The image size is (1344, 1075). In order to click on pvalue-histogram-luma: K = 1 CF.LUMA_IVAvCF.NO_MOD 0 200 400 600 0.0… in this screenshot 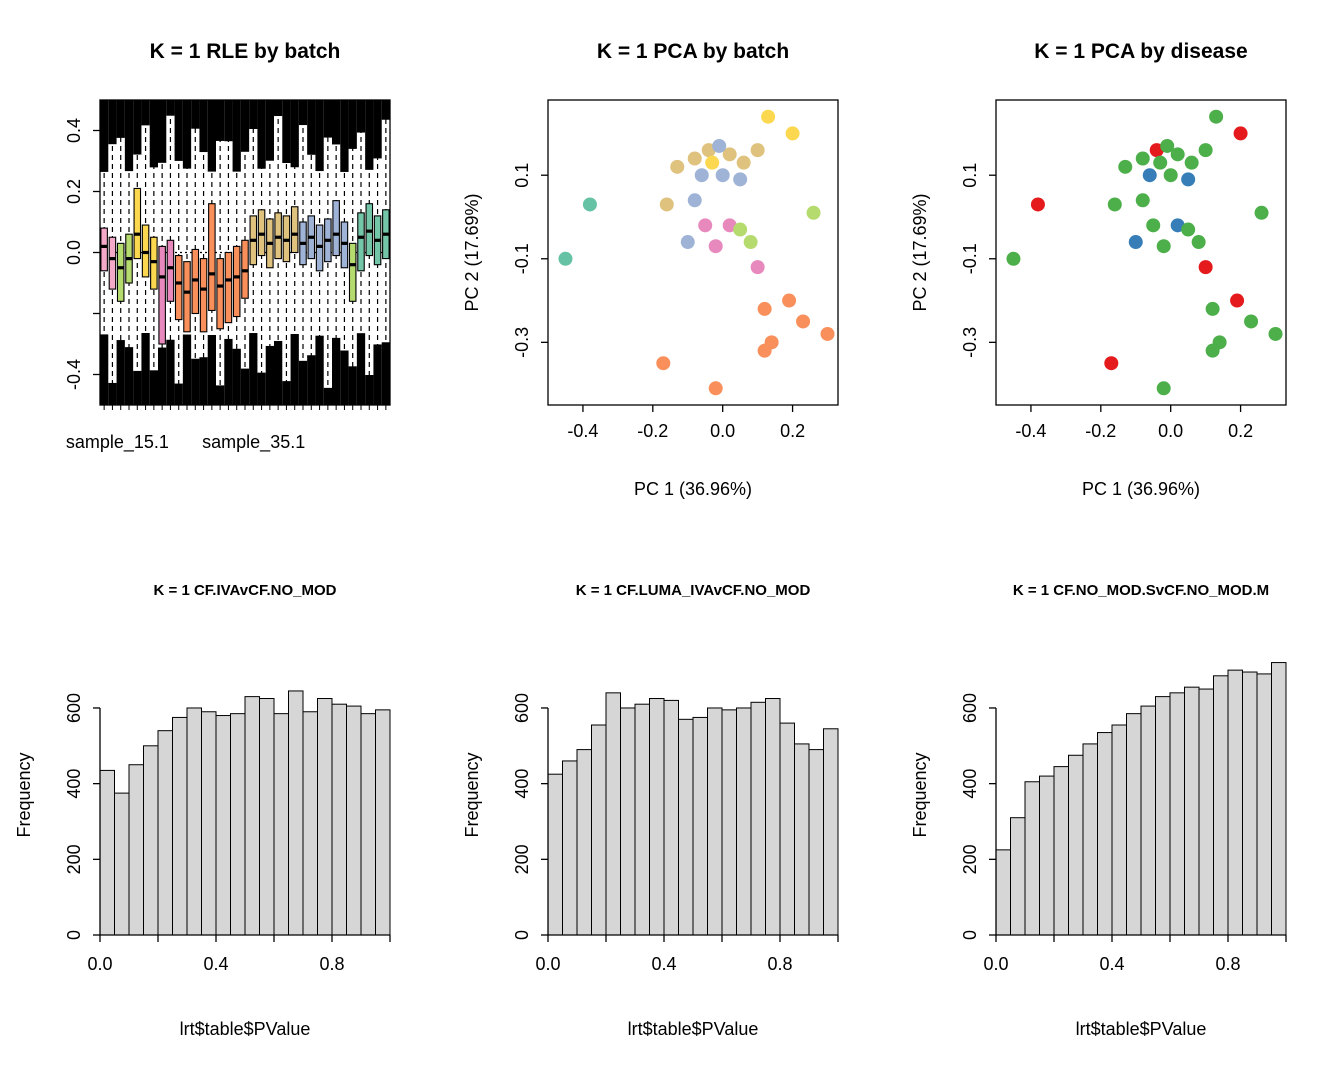, I will do `click(650, 810)`.